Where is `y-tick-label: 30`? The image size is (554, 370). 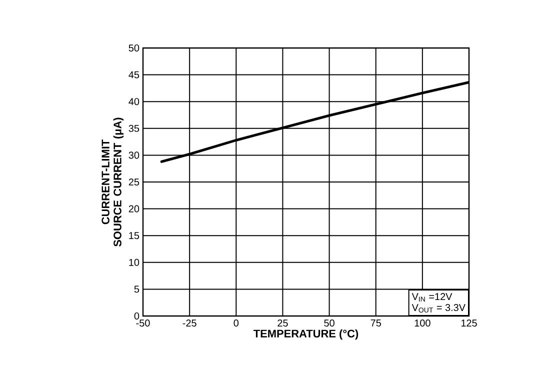
y-tick-label: 30 is located at coordinates (134, 155).